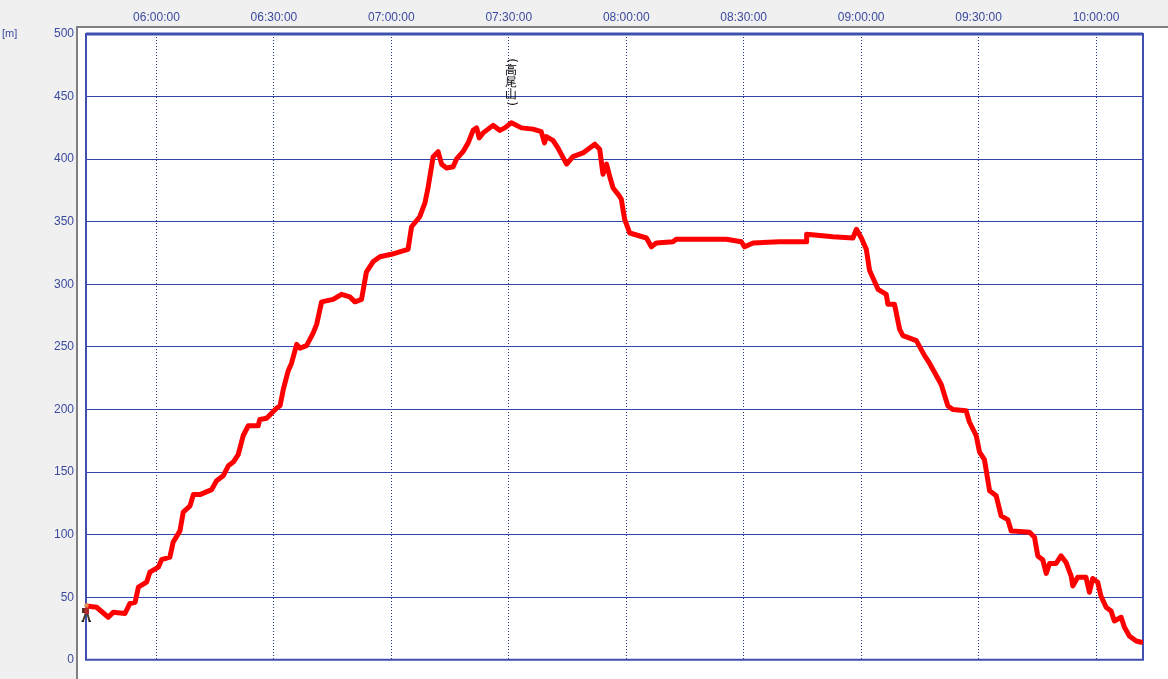 The width and height of the screenshot is (1168, 679). I want to click on y-tick-label: 450, so click(64, 95).